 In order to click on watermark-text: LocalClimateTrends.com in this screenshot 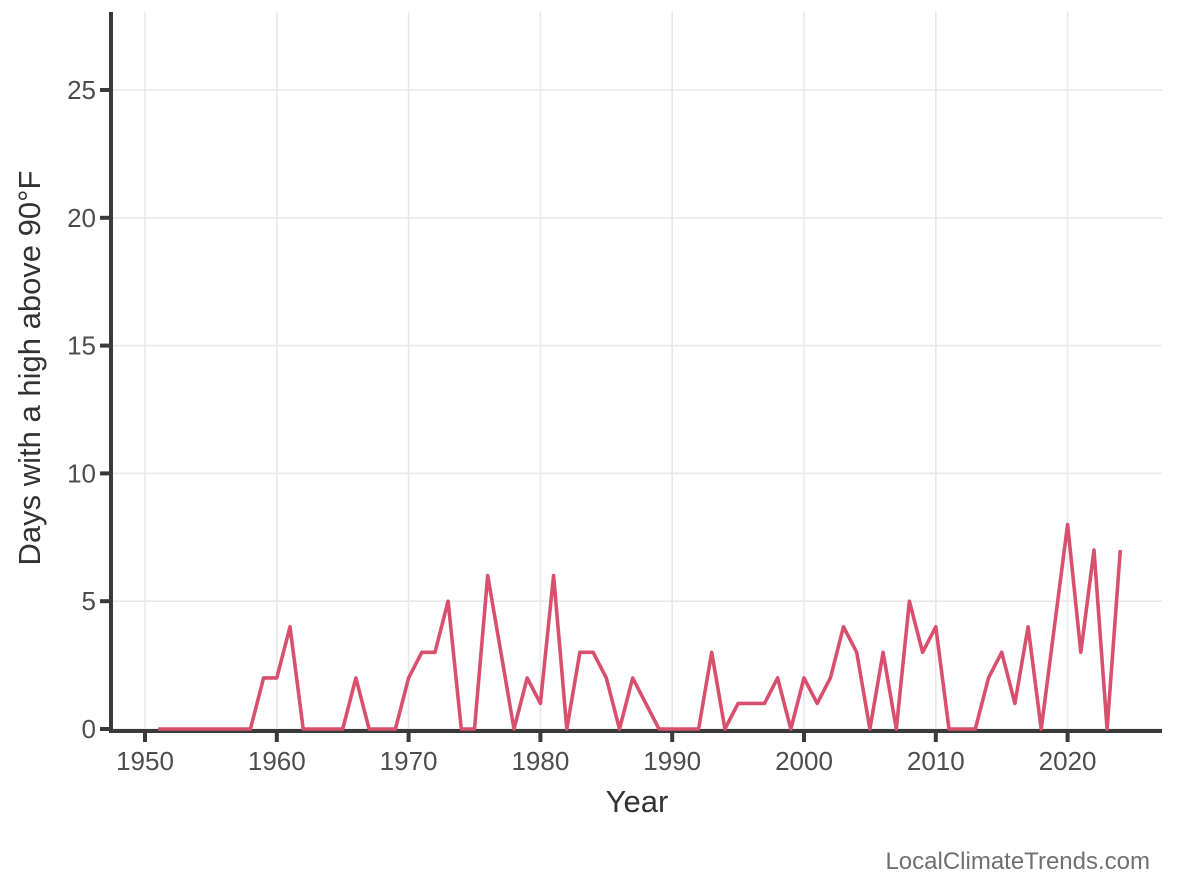, I will do `click(1017, 861)`.